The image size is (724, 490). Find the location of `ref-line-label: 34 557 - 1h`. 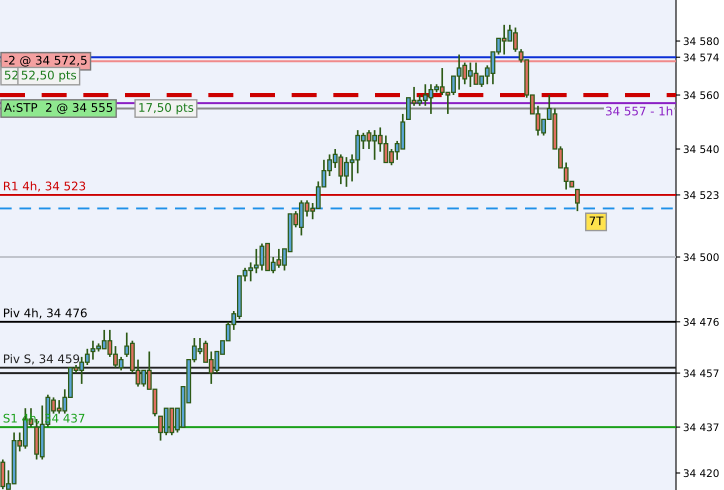

ref-line-label: 34 557 - 1h is located at coordinates (639, 111).